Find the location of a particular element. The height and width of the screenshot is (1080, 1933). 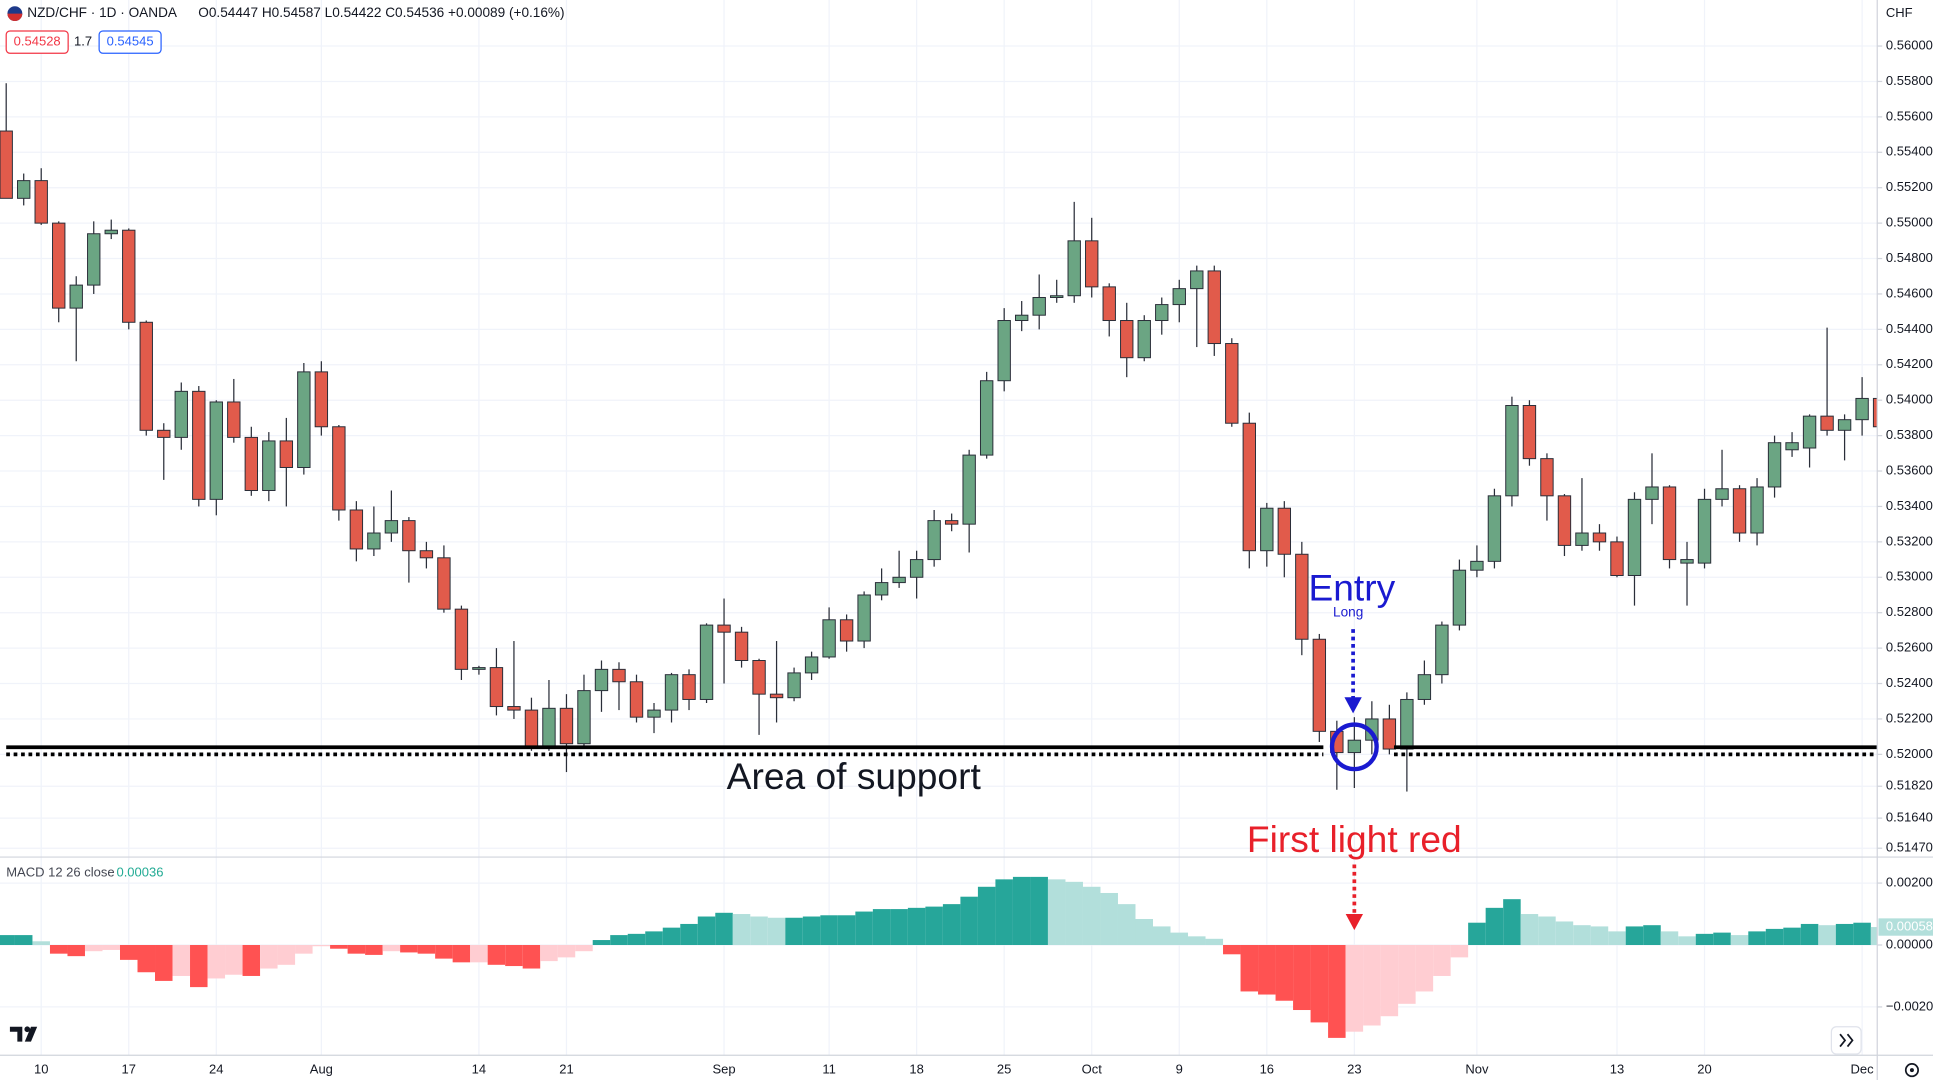

y-tick-label: 0.53400 is located at coordinates (1909, 505).